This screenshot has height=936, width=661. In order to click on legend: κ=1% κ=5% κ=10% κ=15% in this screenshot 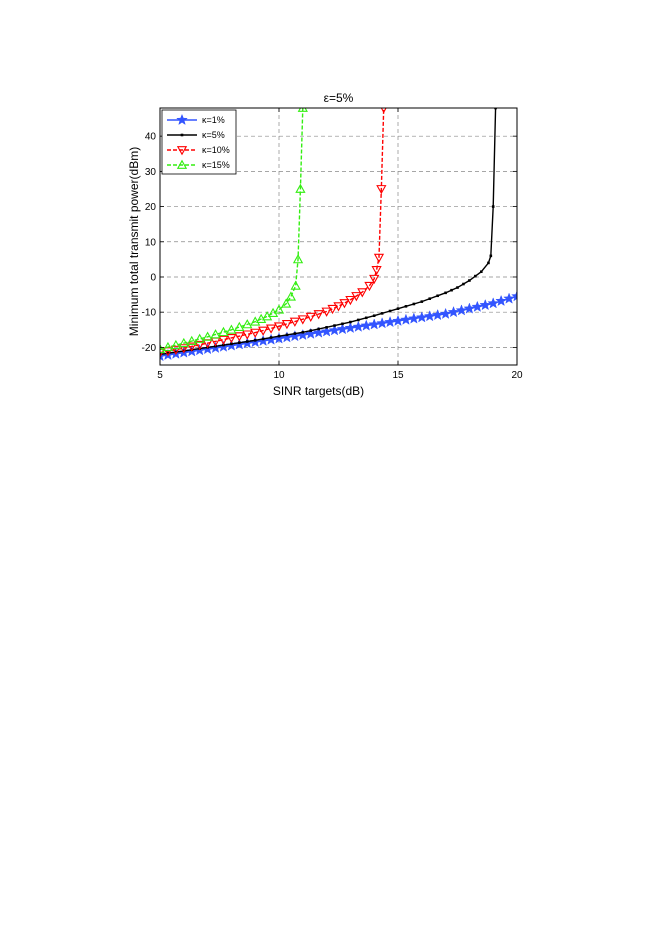, I will do `click(199, 142)`.